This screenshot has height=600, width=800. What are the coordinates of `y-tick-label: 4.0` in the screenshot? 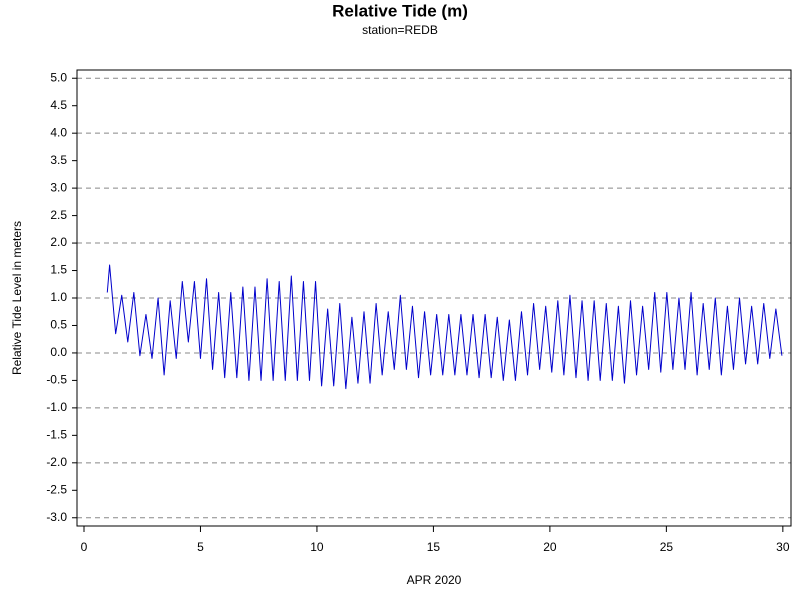 It's located at (58, 132).